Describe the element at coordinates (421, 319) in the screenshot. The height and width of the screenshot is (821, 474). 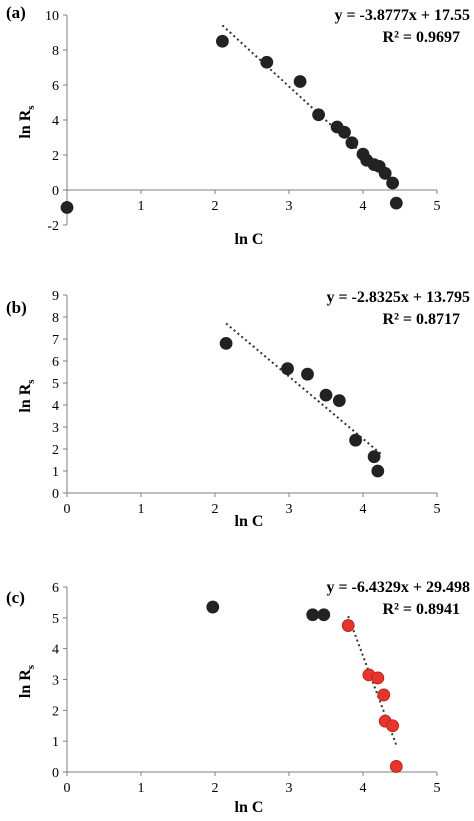
I see `r-squared-label: R² = 0.8717` at that location.